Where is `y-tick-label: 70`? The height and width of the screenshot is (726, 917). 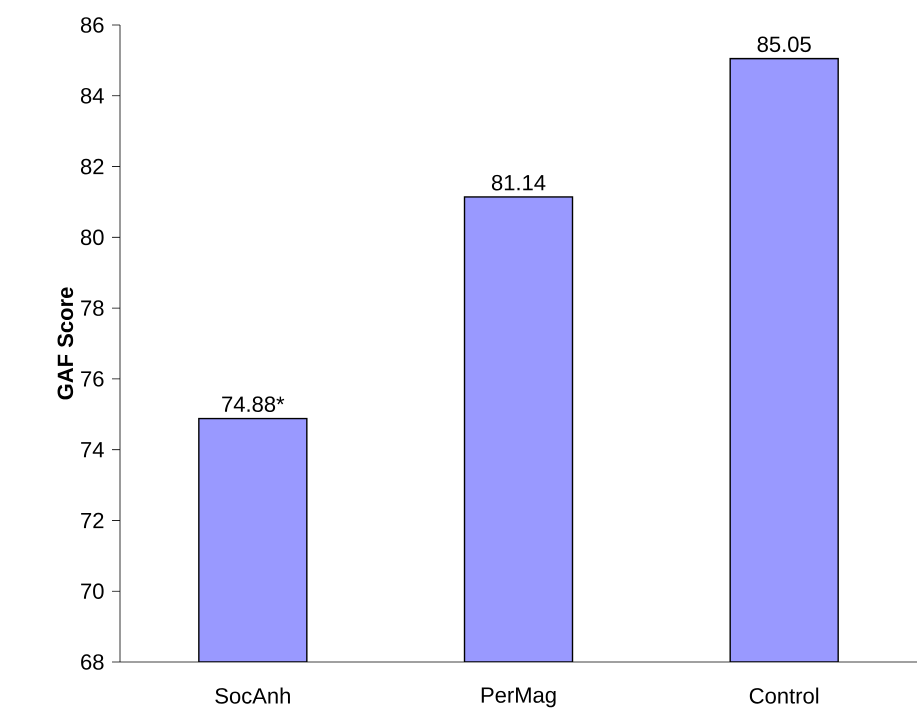 y-tick-label: 70 is located at coordinates (92, 591).